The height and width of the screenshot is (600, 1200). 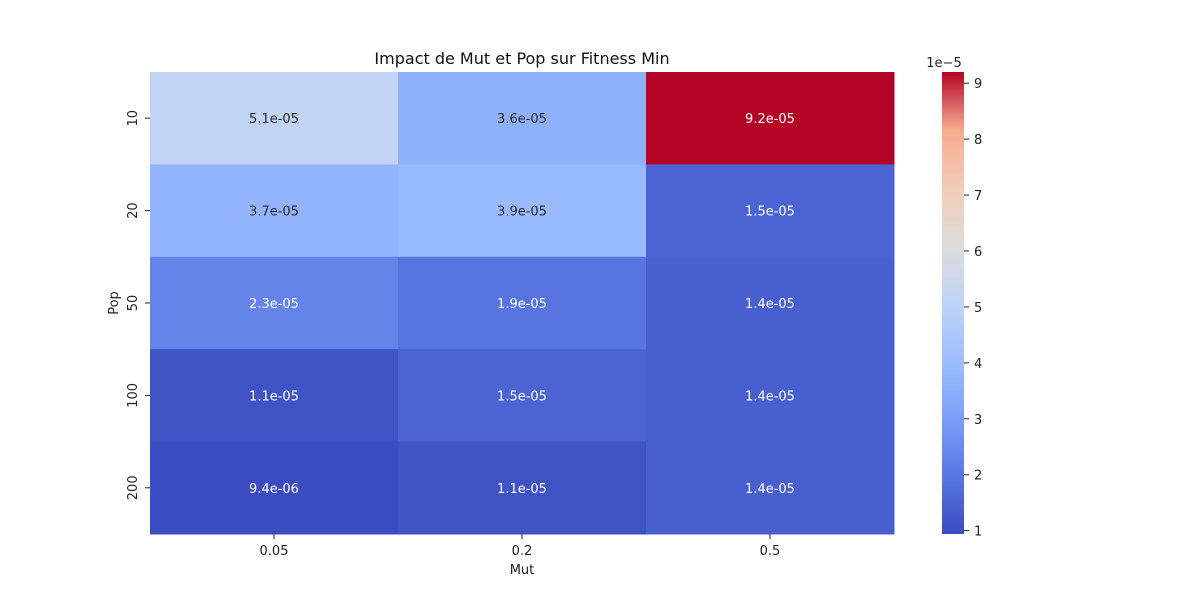 I want to click on cell-value-label: 9.4e-06, so click(x=274, y=489).